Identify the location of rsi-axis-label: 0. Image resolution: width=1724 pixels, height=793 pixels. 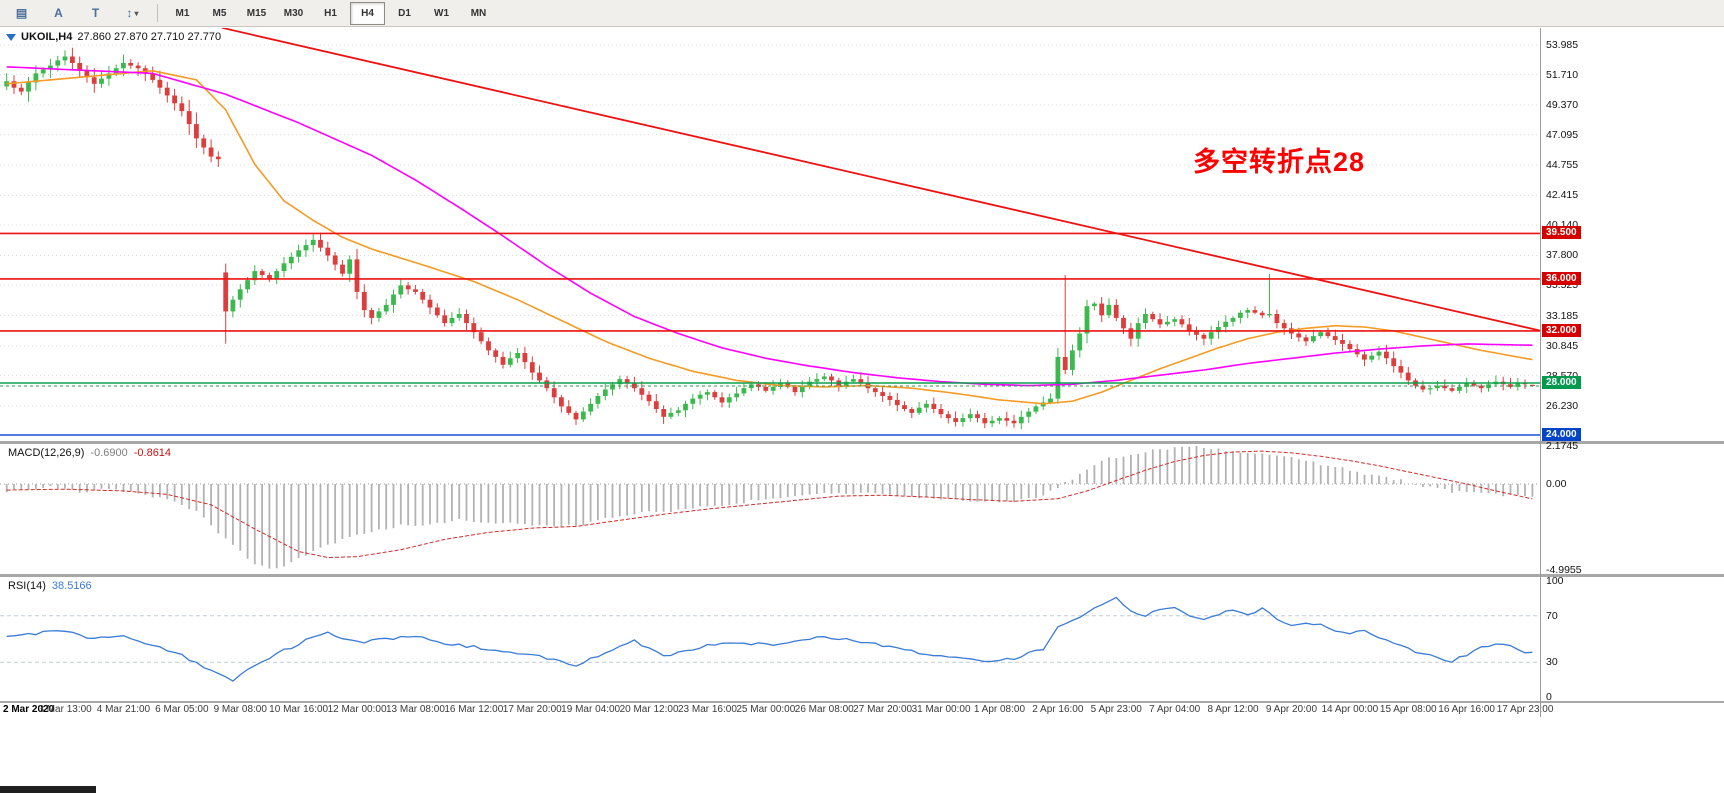
(1549, 697).